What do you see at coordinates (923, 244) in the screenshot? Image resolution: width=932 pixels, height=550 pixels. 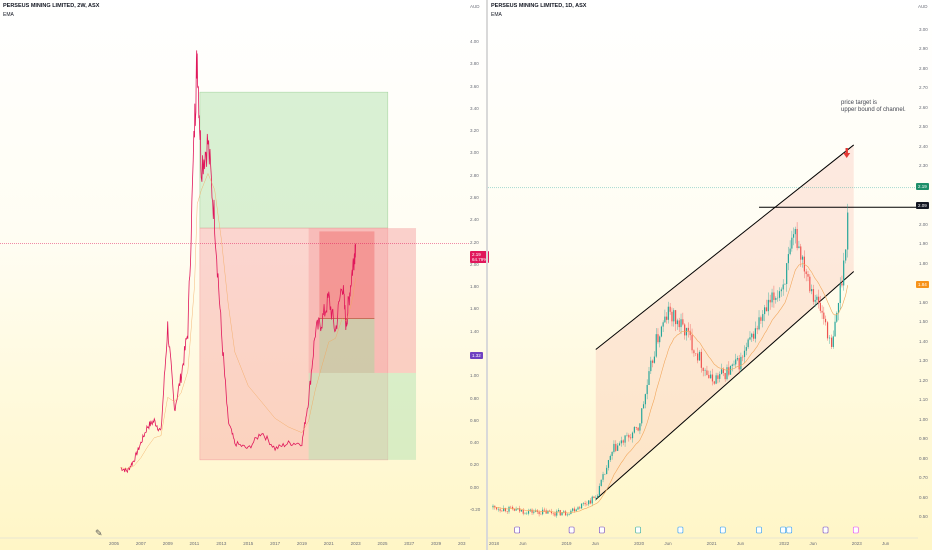 I see `y-tick-label: 1.90` at bounding box center [923, 244].